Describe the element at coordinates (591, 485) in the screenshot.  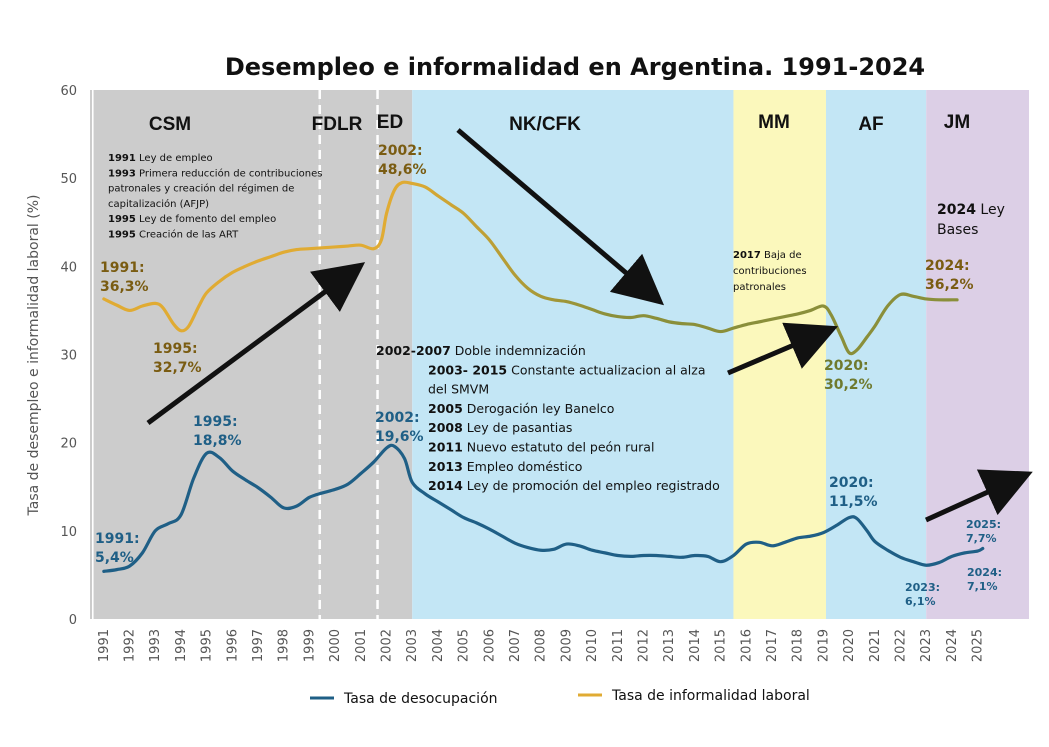
I see `annotation-text: Ley de promoción del empleo registrado` at that location.